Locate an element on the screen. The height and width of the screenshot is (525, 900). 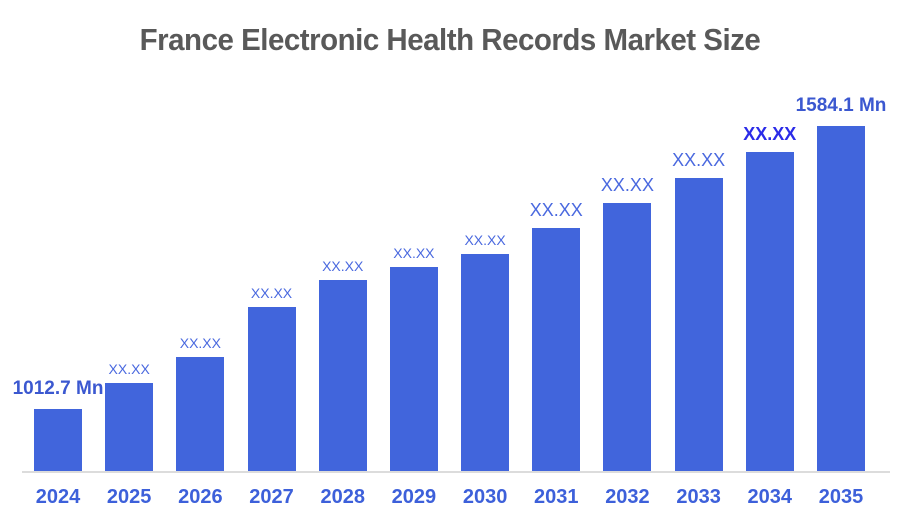
bar-column-2032: XX.XX is located at coordinates (627, 323).